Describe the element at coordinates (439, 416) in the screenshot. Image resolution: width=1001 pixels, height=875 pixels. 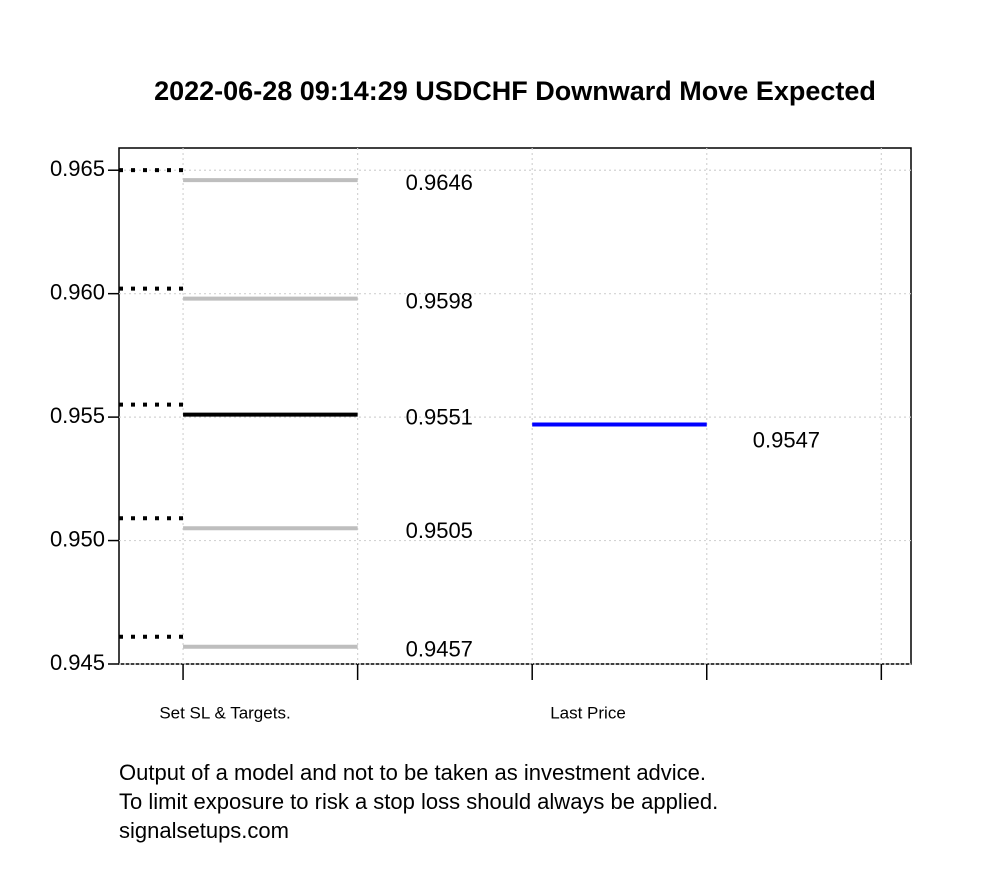
I see `data-label: 0.9551` at that location.